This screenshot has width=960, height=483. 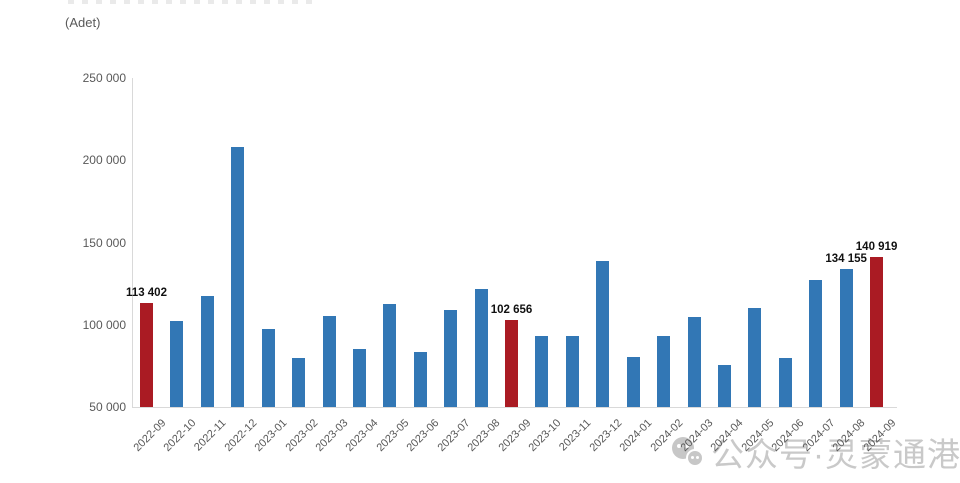 I want to click on cropped-title-remnant, so click(x=190, y=2).